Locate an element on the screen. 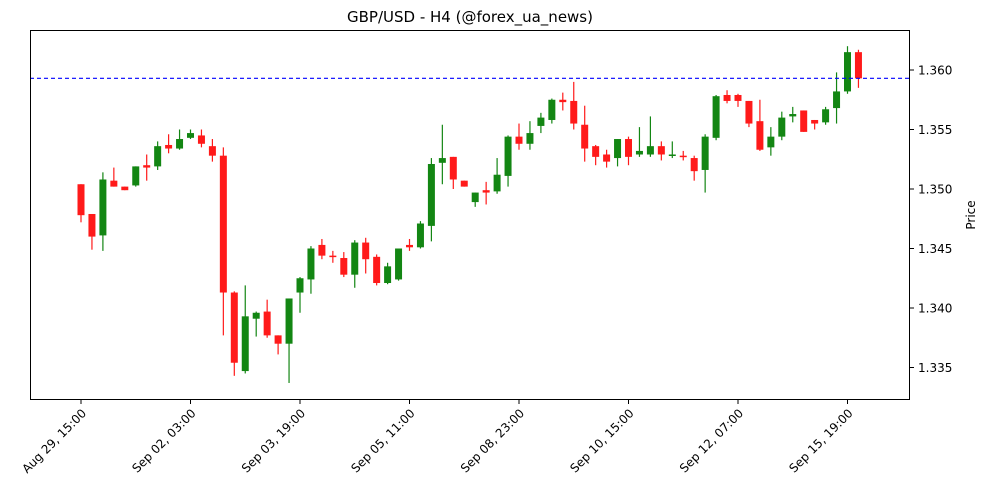  y-tick-label: 1.355 is located at coordinates (935, 130).